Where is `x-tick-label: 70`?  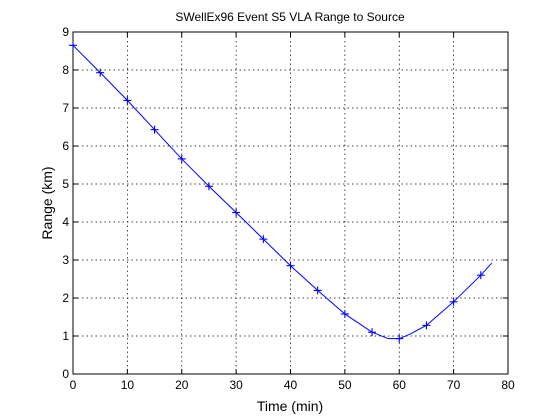
x-tick-label: 70 is located at coordinates (454, 385).